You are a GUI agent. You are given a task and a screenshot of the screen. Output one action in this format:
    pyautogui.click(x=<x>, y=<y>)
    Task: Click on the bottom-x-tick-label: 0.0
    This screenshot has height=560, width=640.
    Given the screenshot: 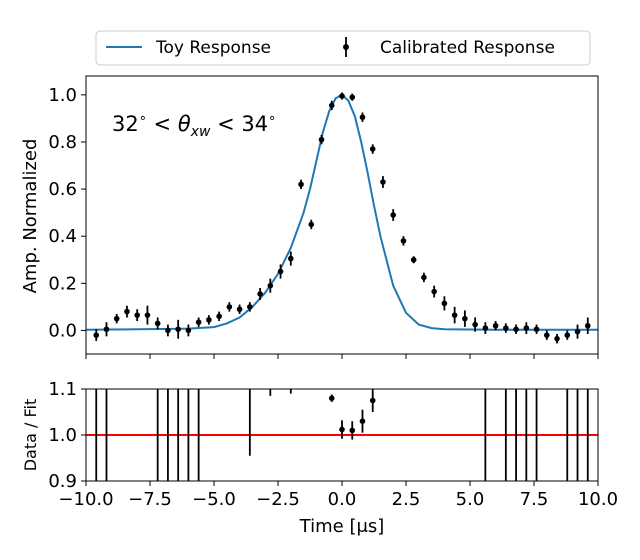 What is the action you would take?
    pyautogui.click(x=342, y=499)
    